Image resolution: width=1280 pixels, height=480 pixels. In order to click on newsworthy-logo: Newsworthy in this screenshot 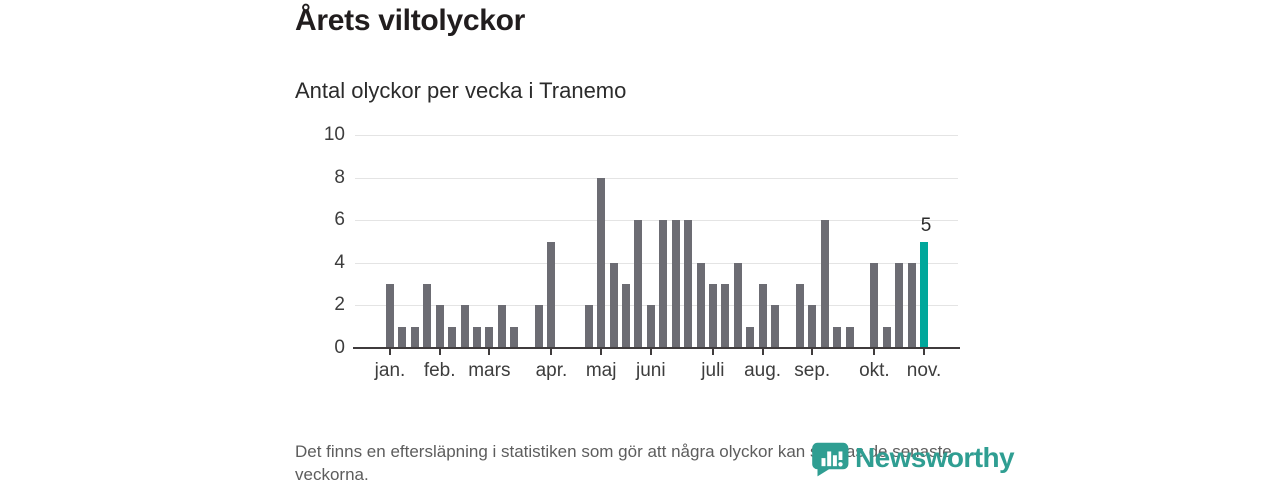, I will do `click(913, 460)`.